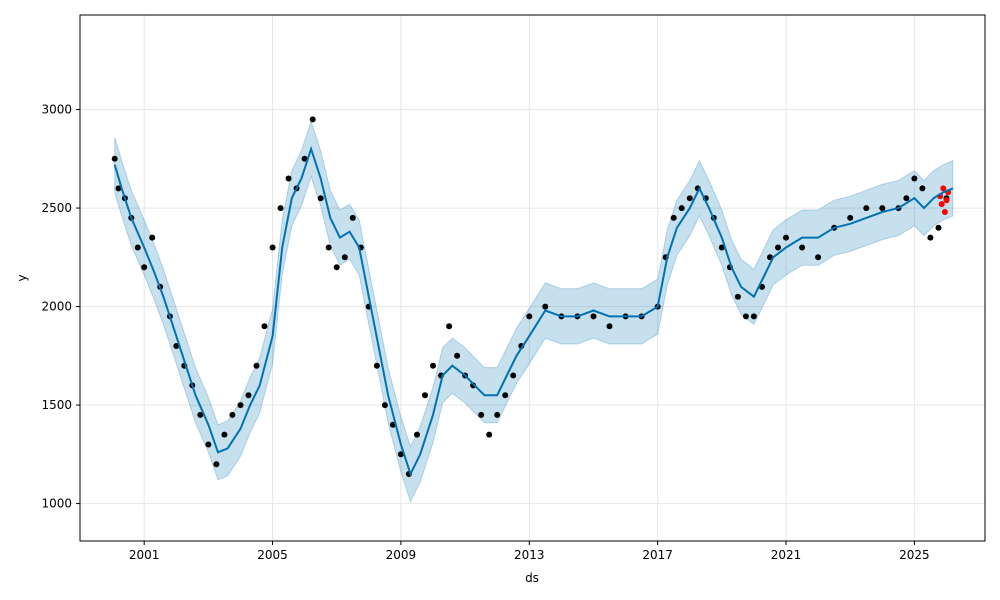  I want to click on y-tick-label: 1000, so click(56, 504).